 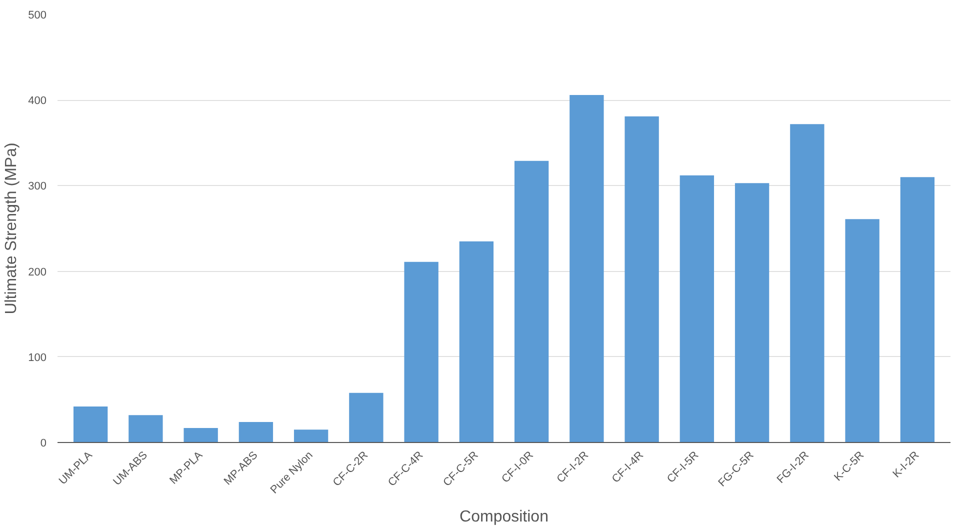 I want to click on y-tick-label: 200, so click(x=37, y=272).